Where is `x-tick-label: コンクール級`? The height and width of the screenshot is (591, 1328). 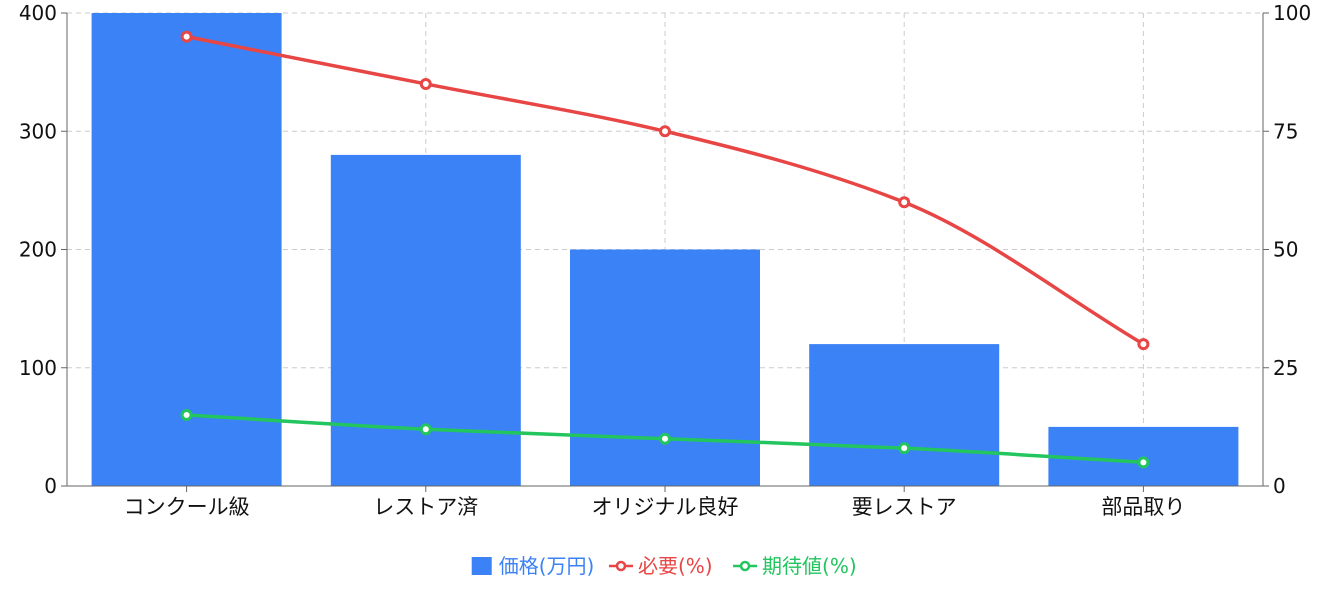 x-tick-label: コンクール級 is located at coordinates (187, 507).